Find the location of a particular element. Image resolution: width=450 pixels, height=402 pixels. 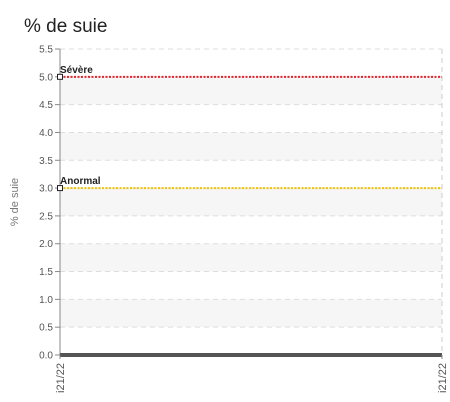

y-tick-label: 2.0 is located at coordinates (46, 244).